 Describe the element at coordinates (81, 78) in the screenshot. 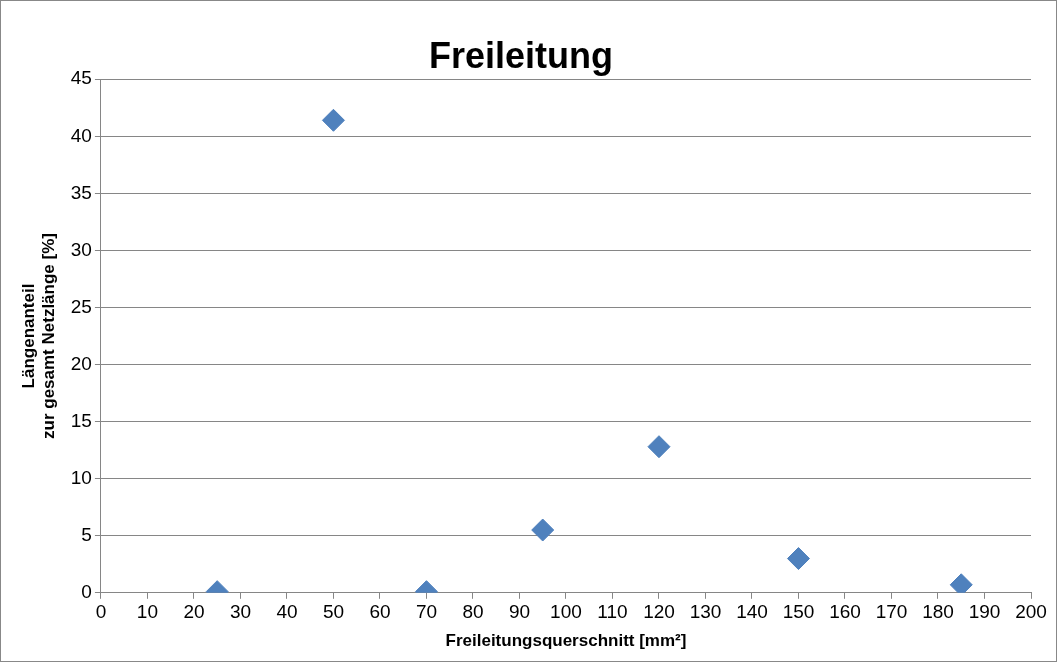

I see `y-tick-label: 45` at that location.